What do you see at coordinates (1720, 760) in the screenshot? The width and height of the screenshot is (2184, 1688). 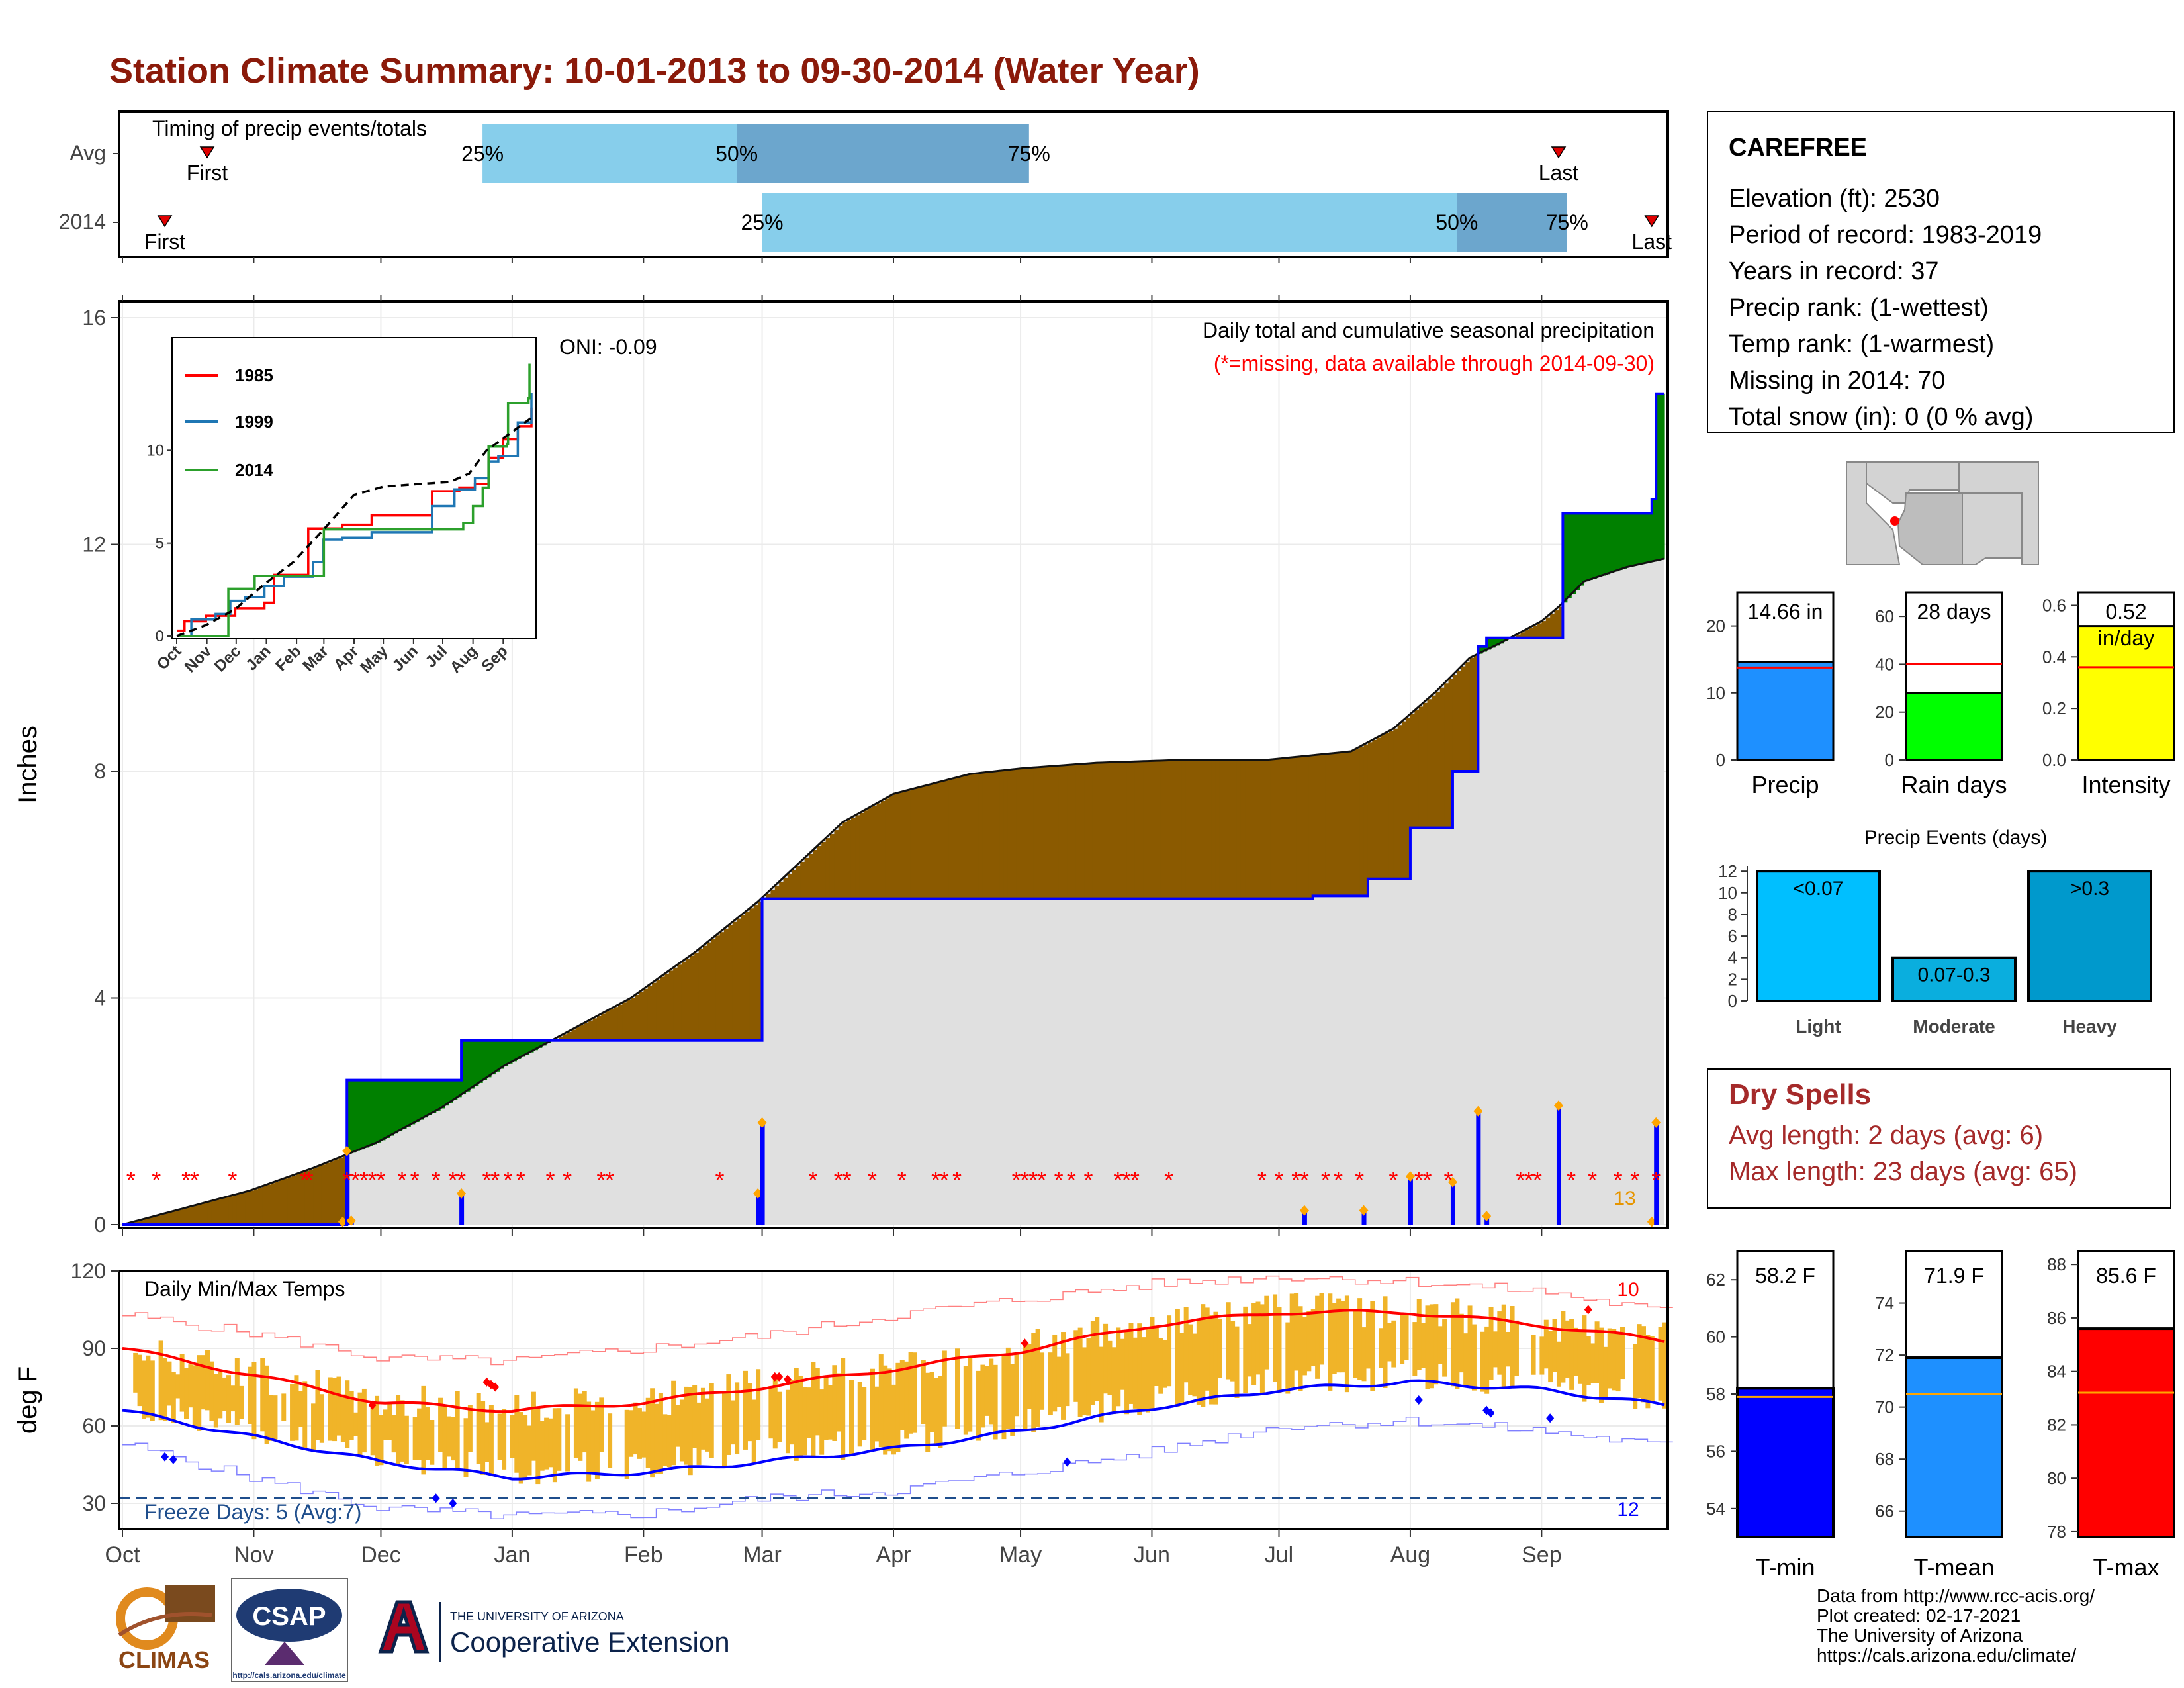 I see `precip-ytick-label-0: 0` at bounding box center [1720, 760].